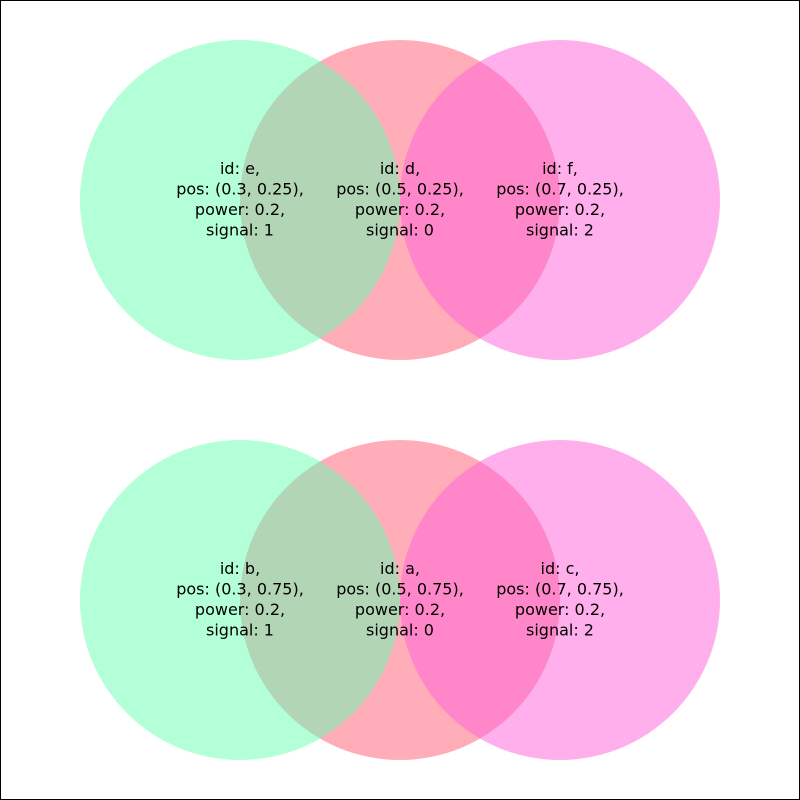 Image resolution: width=800 pixels, height=800 pixels. Describe the element at coordinates (240, 188) in the screenshot. I see `node-label: pos: (0.3, 0.25),` at that location.